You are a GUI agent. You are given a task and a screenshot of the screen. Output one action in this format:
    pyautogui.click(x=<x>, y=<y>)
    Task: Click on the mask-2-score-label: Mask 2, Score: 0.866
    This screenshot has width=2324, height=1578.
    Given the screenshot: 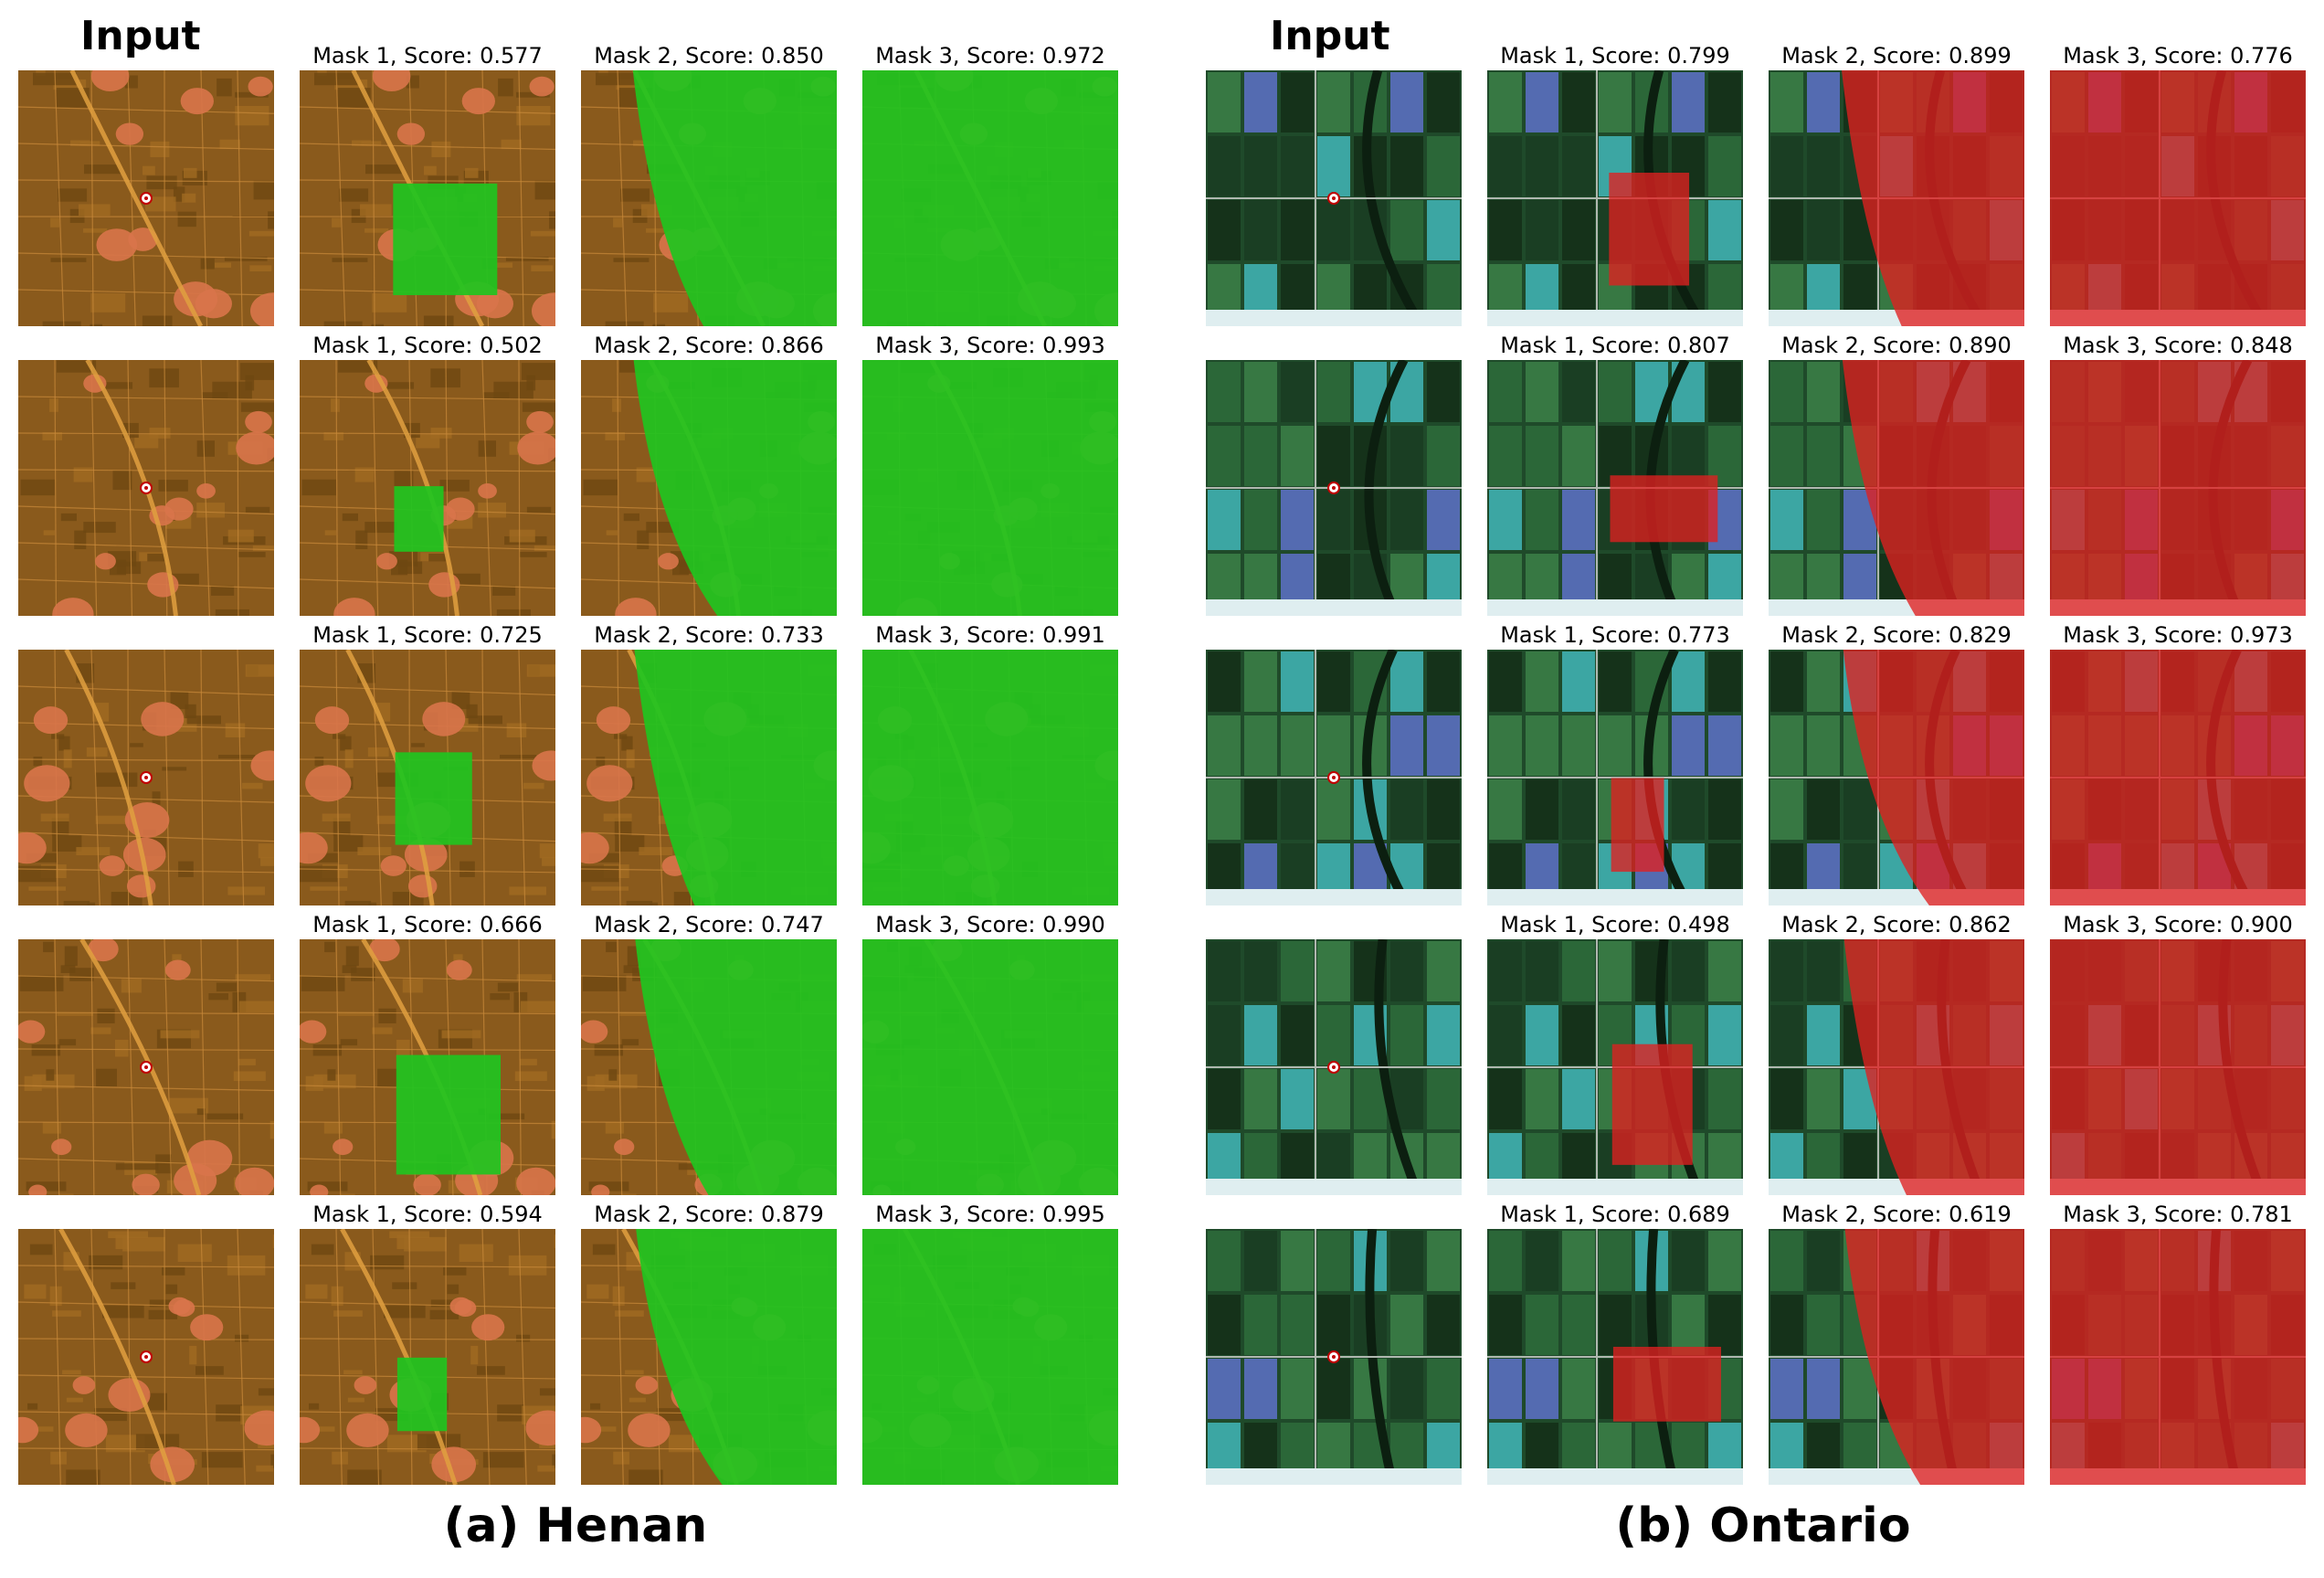 What is the action you would take?
    pyautogui.click(x=709, y=345)
    